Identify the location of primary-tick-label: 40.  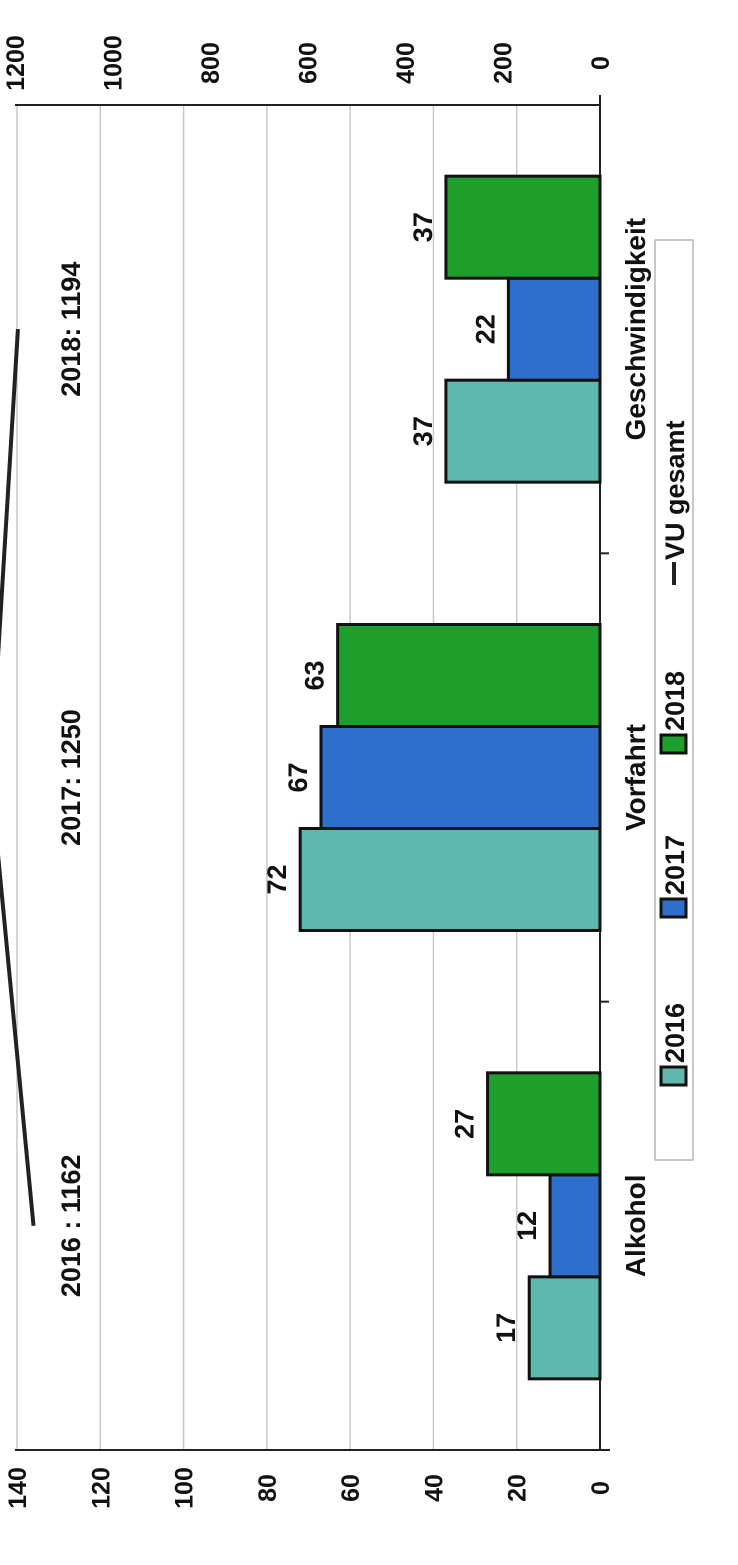
(434, 1488).